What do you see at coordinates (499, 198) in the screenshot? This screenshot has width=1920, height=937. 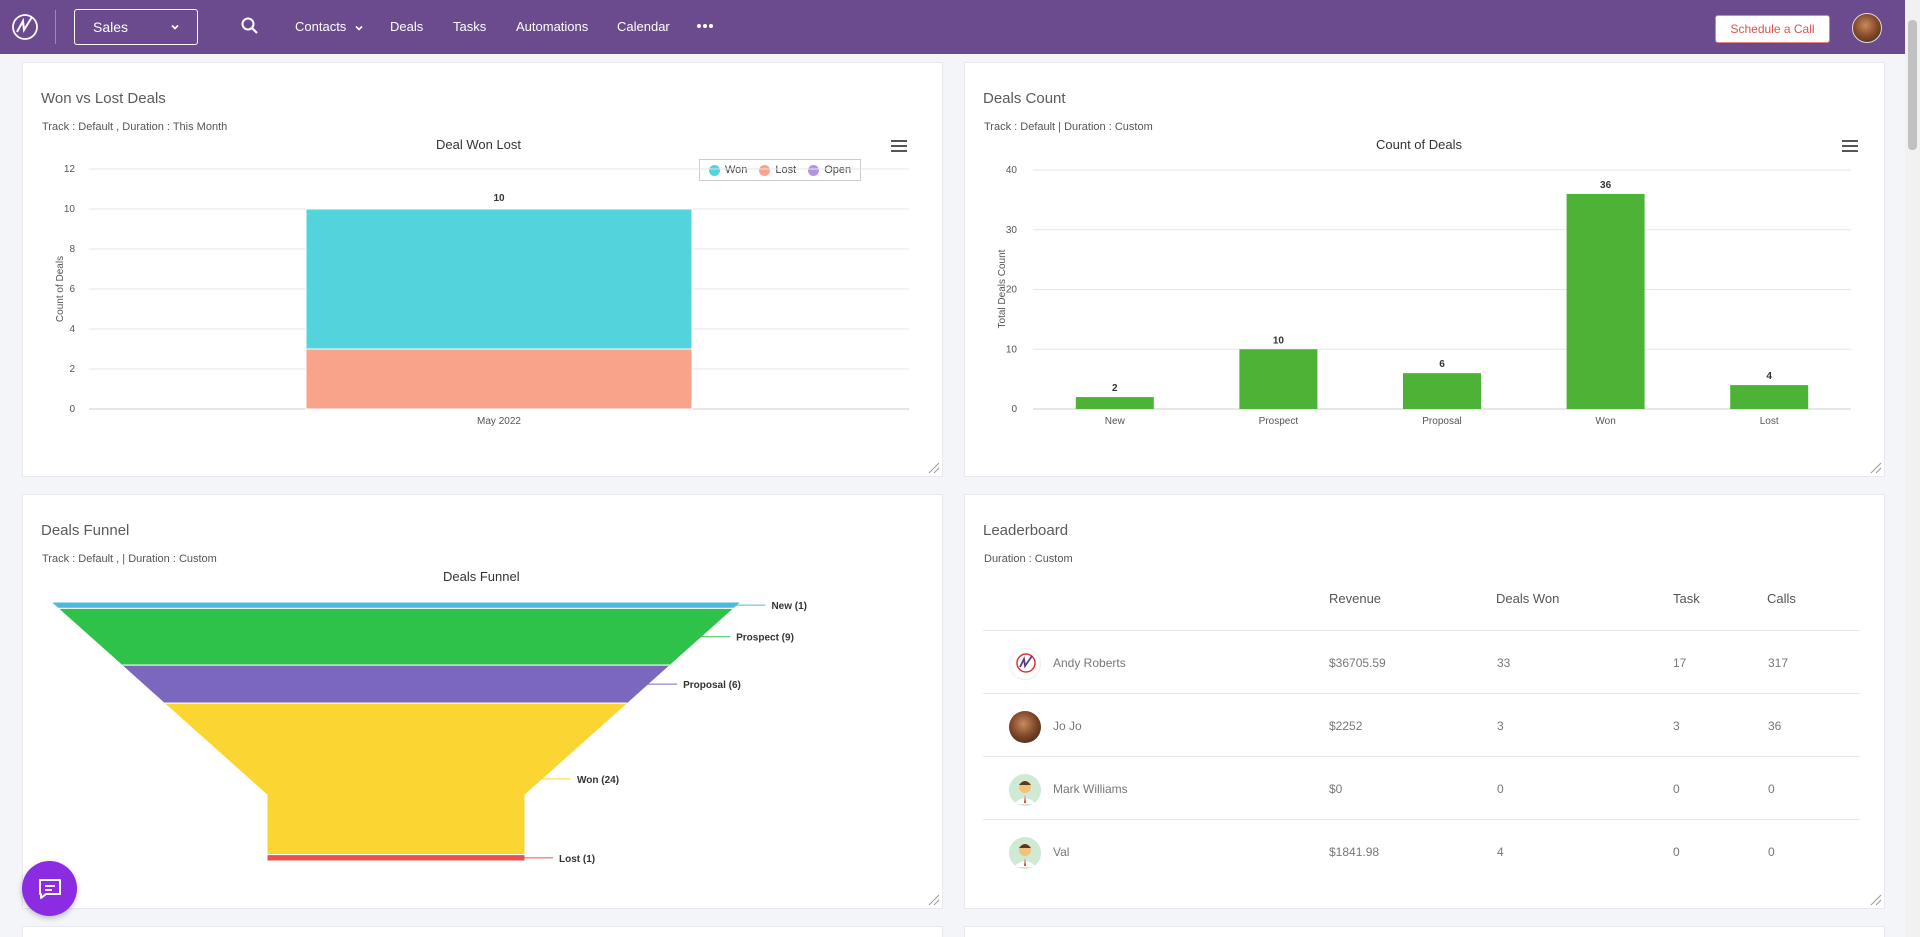 I see `bar-total-label: 10` at bounding box center [499, 198].